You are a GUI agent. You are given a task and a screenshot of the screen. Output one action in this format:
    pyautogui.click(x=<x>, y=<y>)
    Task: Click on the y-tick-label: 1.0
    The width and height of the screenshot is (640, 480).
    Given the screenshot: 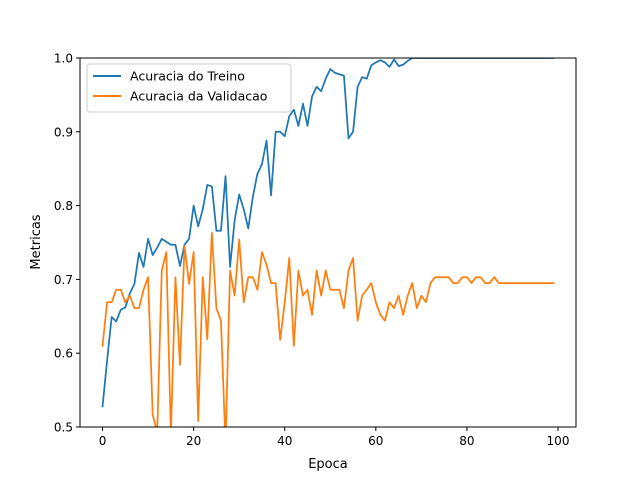 What is the action you would take?
    pyautogui.click(x=63, y=59)
    